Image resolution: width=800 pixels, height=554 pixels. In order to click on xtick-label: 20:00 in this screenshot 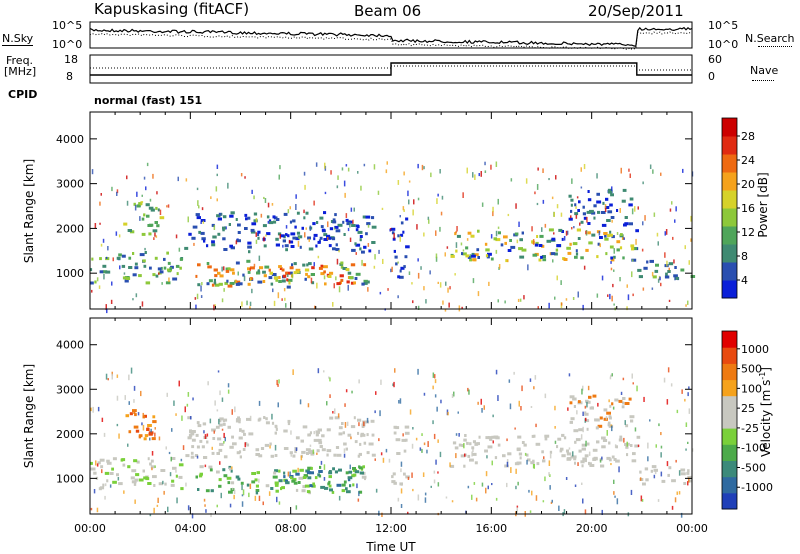, I will do `click(592, 528)`.